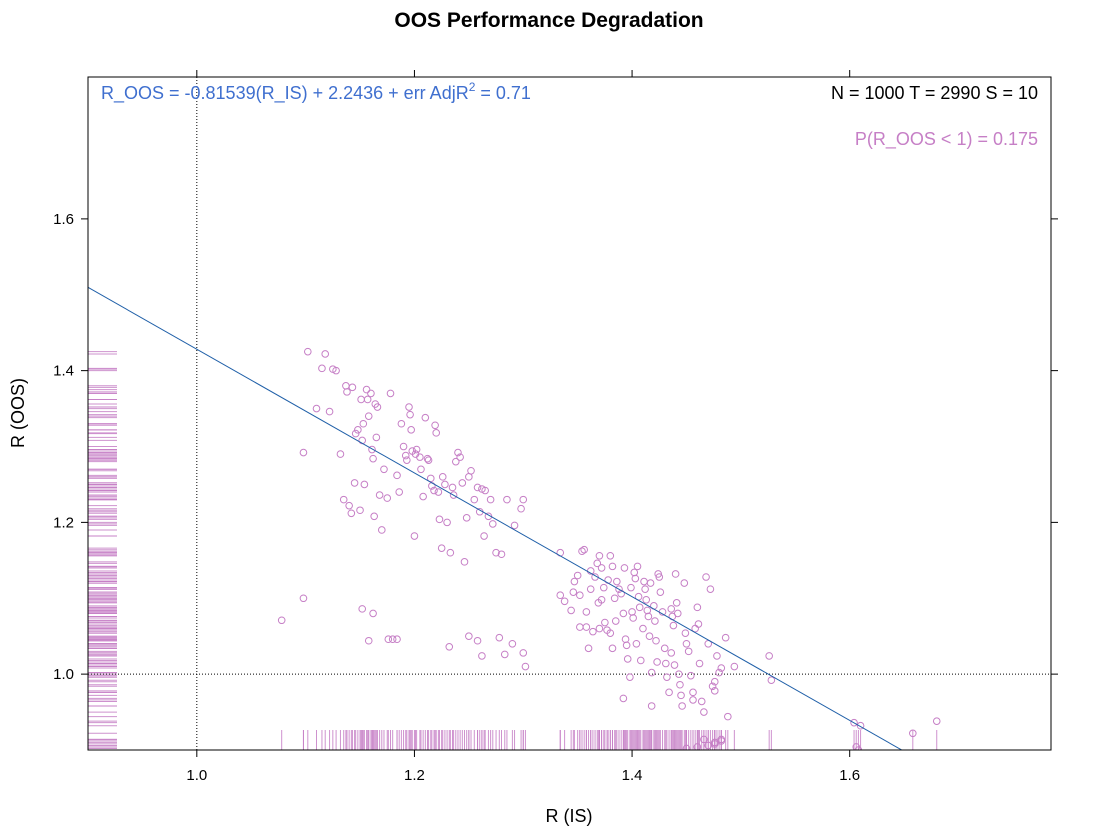 The width and height of the screenshot is (1101, 840). Describe the element at coordinates (63, 371) in the screenshot. I see `y-tick-label: 1.4` at that location.